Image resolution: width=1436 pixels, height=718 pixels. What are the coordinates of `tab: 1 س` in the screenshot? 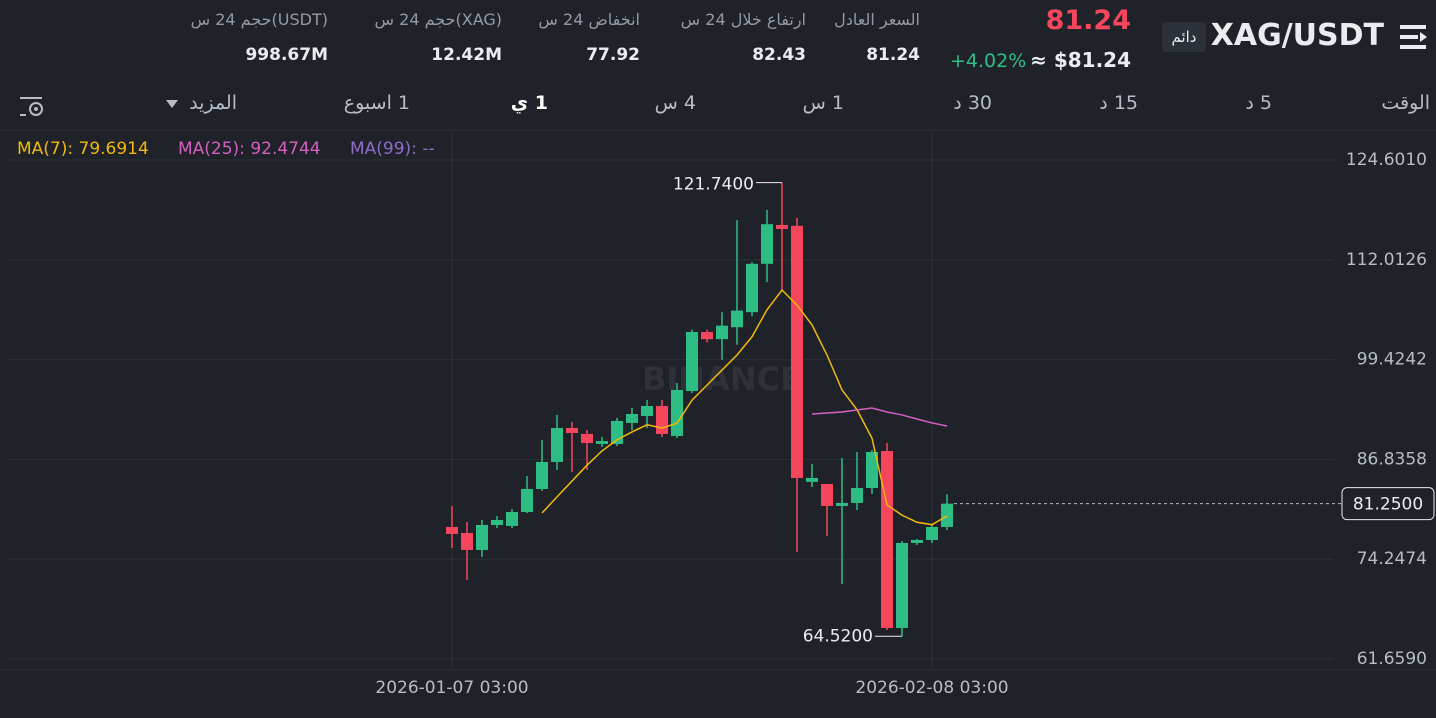 It's located at (823, 103).